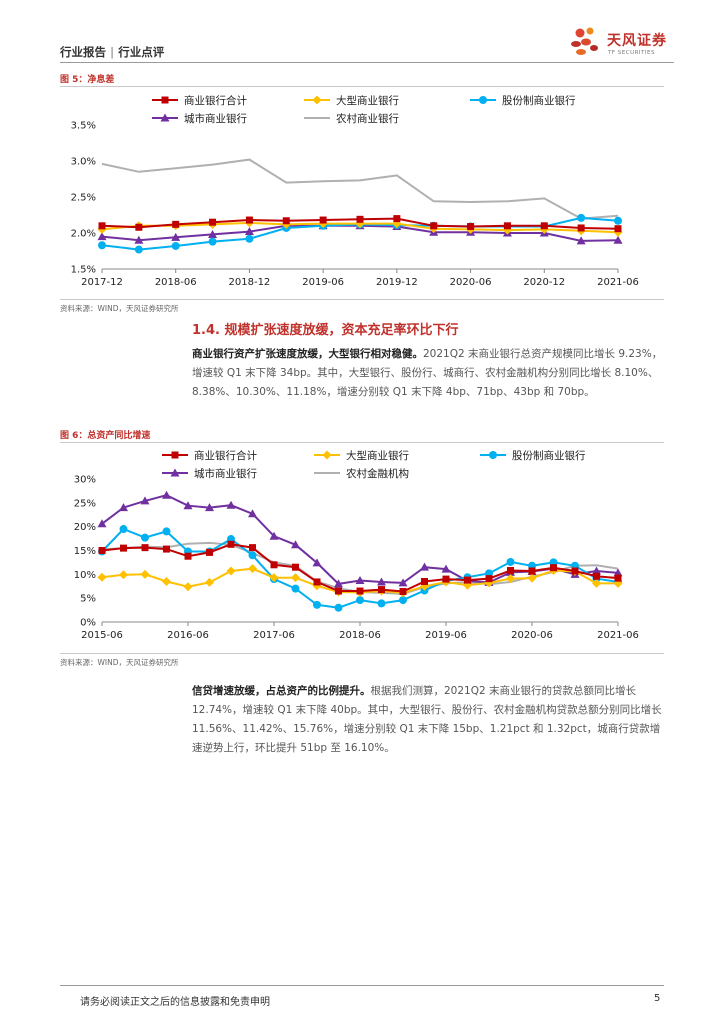 The image size is (724, 1024). I want to click on x-tick-label: 2018-12, so click(250, 282).